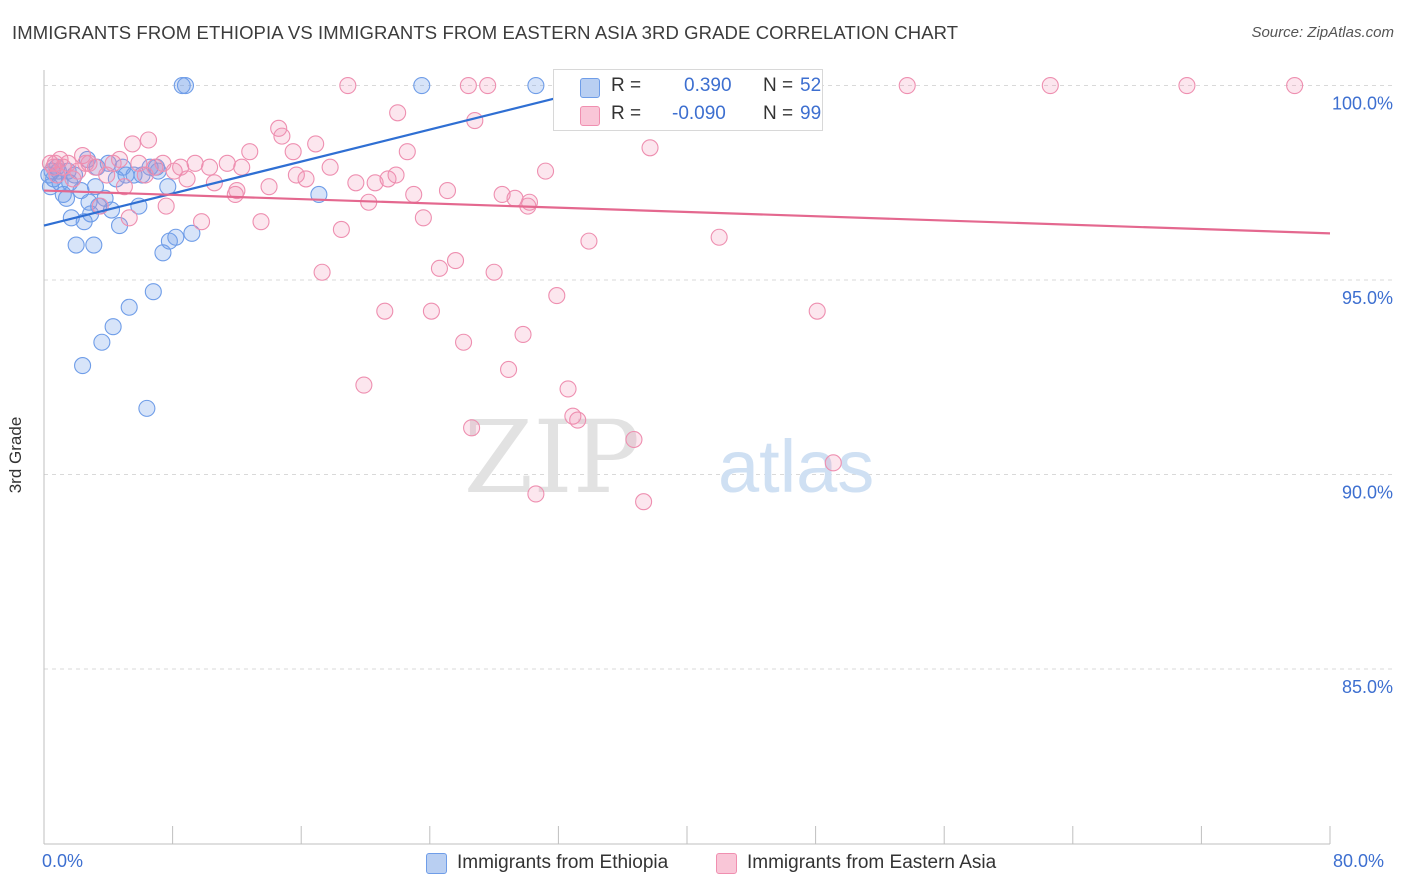 The height and width of the screenshot is (892, 1406). I want to click on legend-label-ethiopia: Immigrants from Ethiopia, so click(563, 862).